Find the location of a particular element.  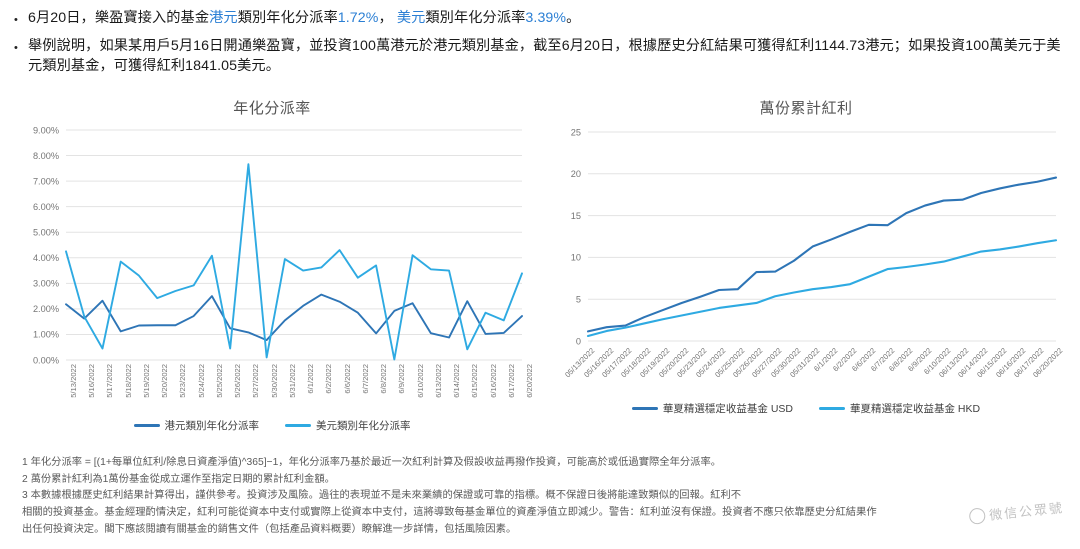

x-axis-tick-label: 6/6/2022 is located at coordinates (347, 379).